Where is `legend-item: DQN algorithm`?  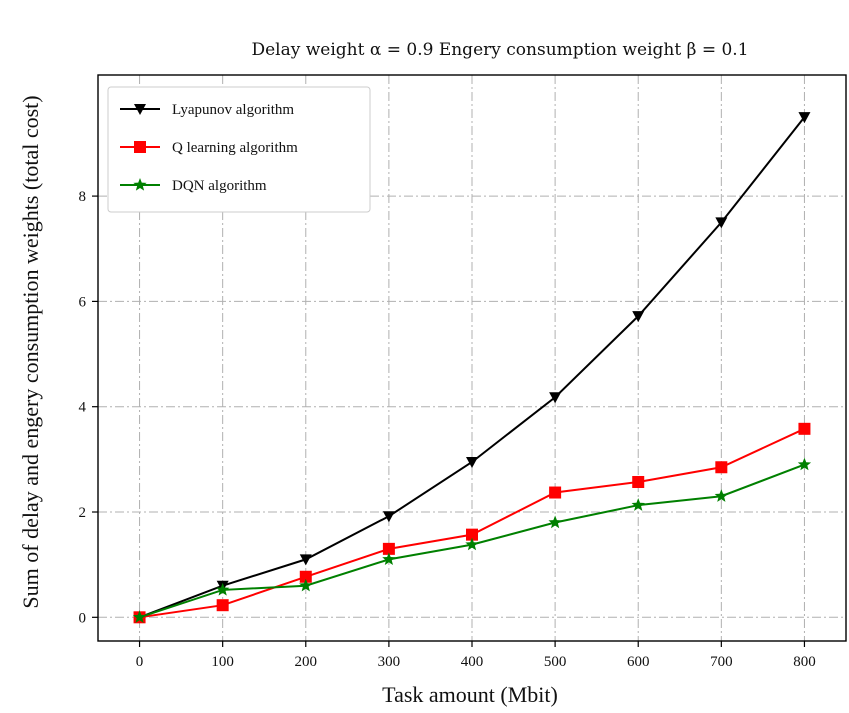 legend-item: DQN algorithm is located at coordinates (193, 186).